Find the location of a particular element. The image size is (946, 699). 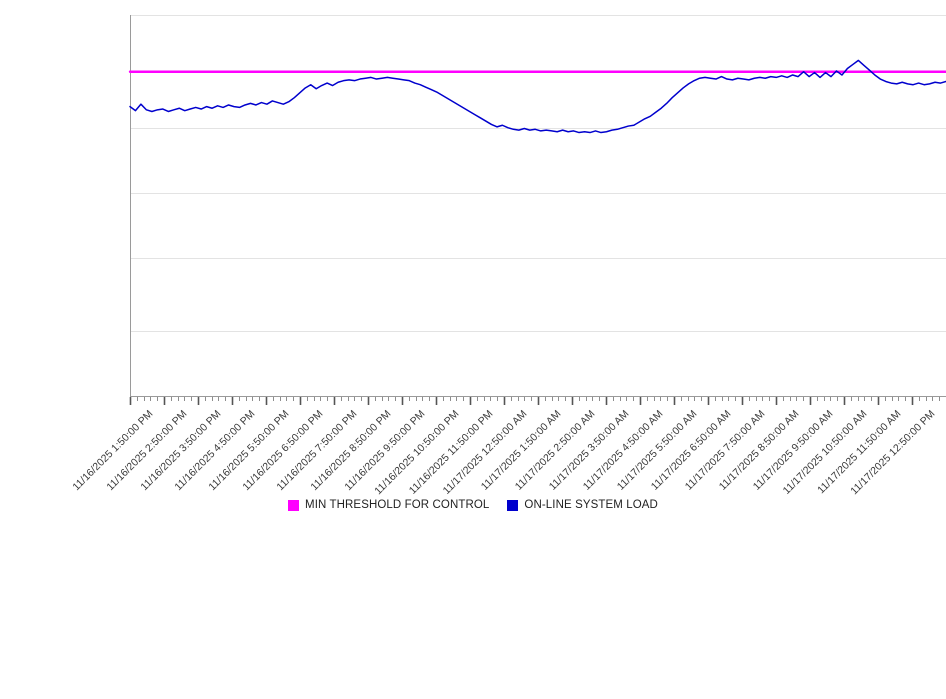

data-series is located at coordinates (537, 96).